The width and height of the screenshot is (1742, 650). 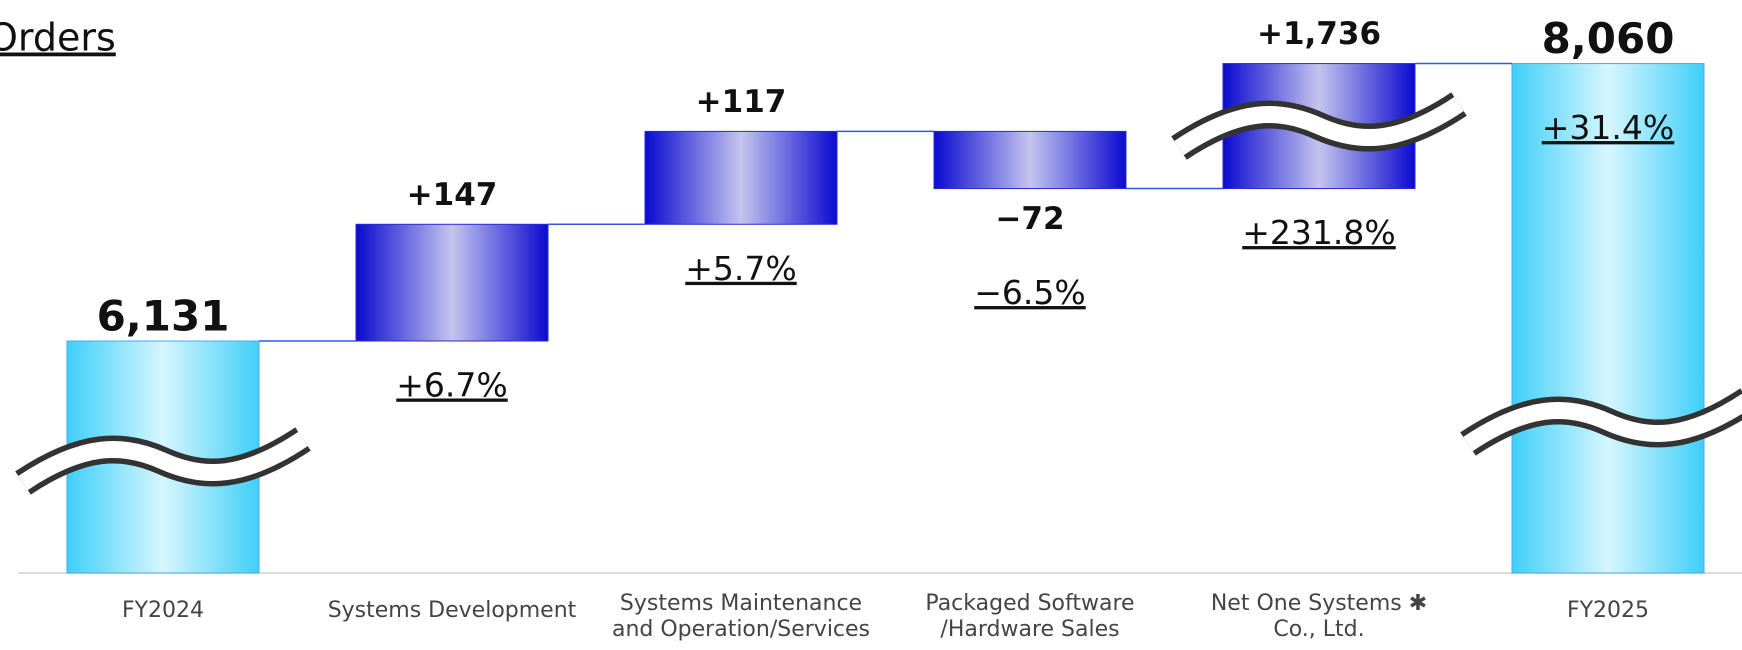 I want to click on change-label: +31.4%, so click(x=1608, y=127).